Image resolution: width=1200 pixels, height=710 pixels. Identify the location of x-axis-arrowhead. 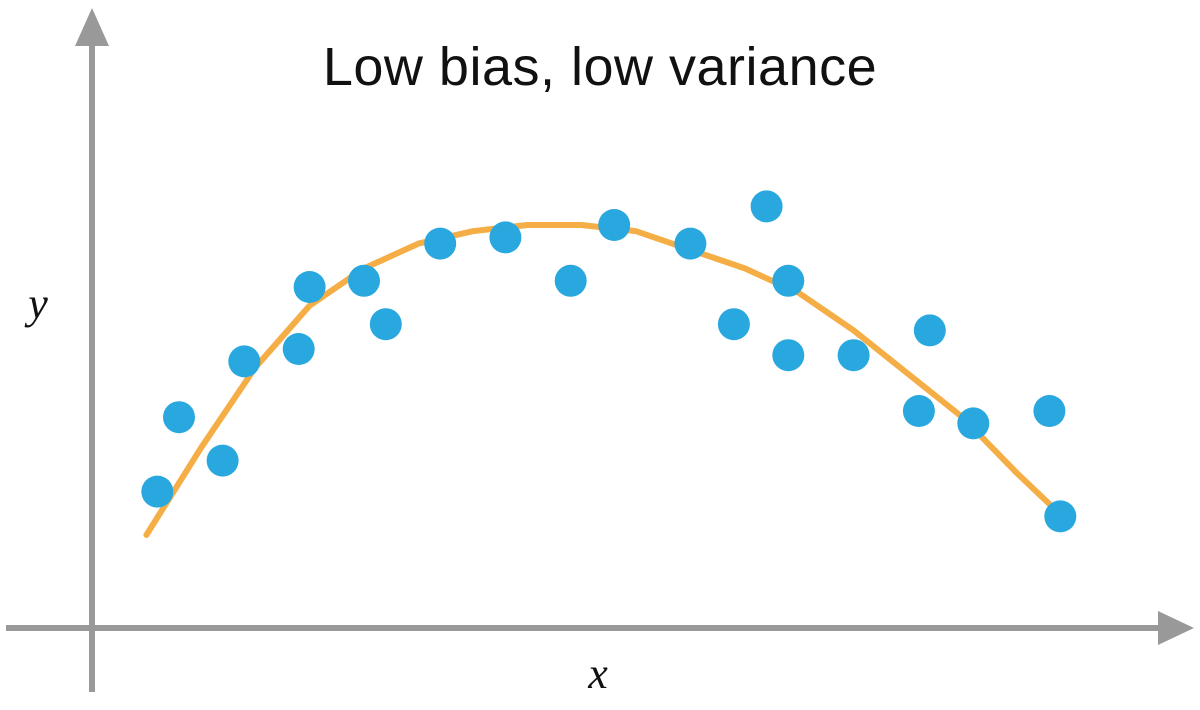
(1176, 628).